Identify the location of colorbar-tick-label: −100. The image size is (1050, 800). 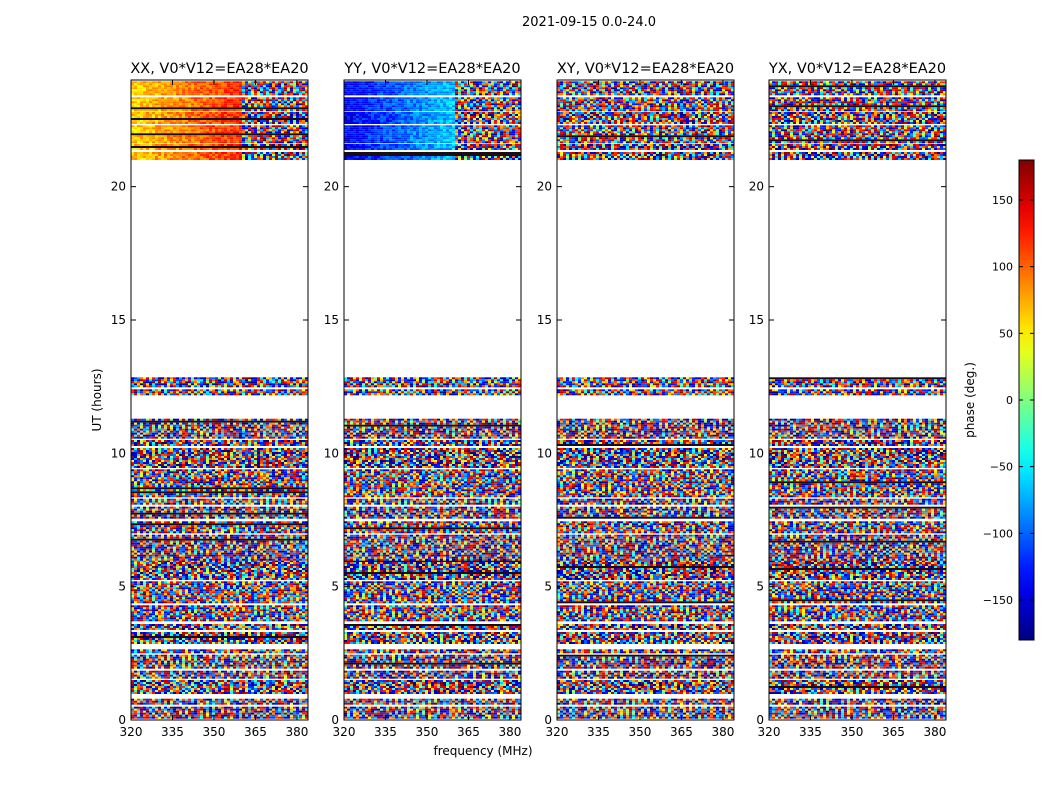
(998, 533).